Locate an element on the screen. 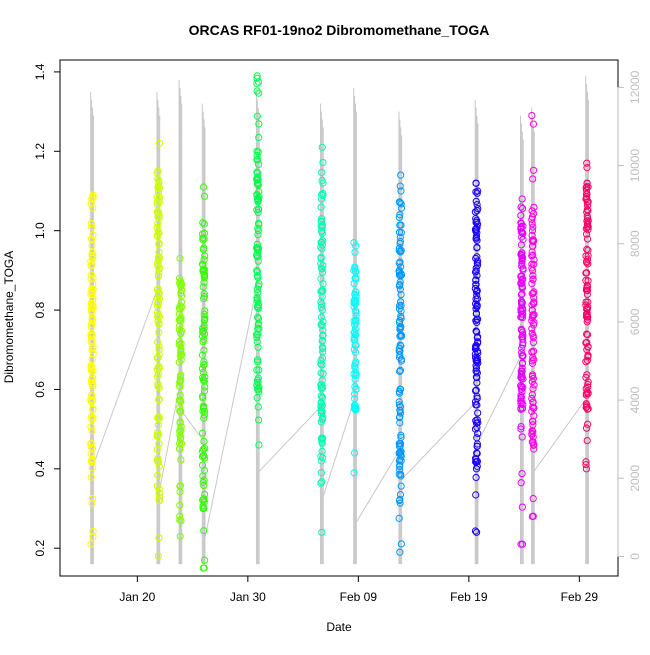 This screenshot has height=655, width=650. x-tick-label: Feb 29 is located at coordinates (580, 597).